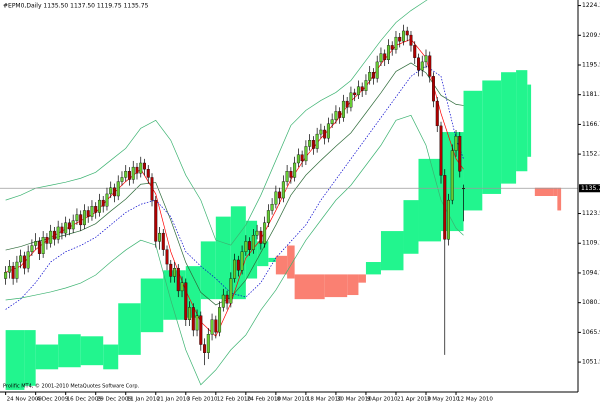 This screenshot has height=404, width=600. Describe the element at coordinates (591, 272) in the screenshot. I see `y-tick-label: 1094.70` at that location.